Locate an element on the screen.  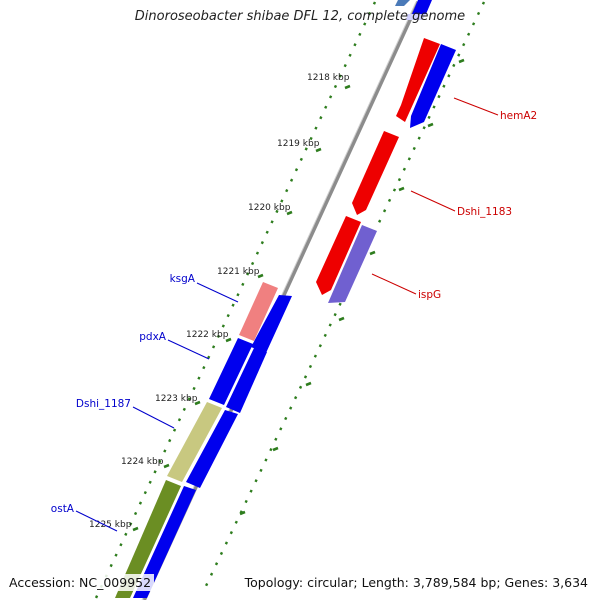
gene-ispG is located at coordinates (352, 264).